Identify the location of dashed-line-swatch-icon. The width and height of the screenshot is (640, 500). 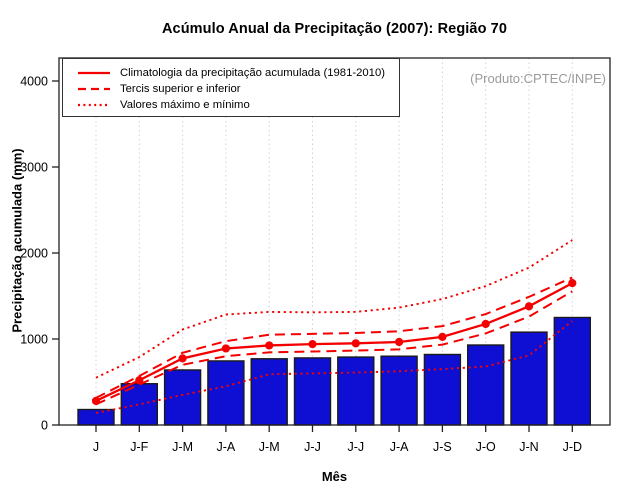
(98, 89).